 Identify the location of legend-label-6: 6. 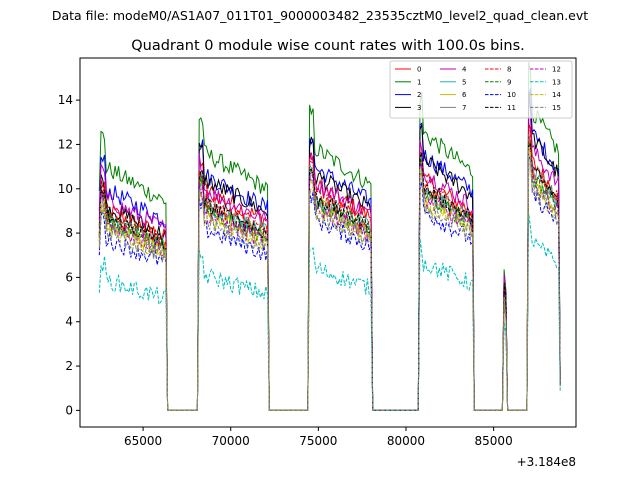
(464, 95).